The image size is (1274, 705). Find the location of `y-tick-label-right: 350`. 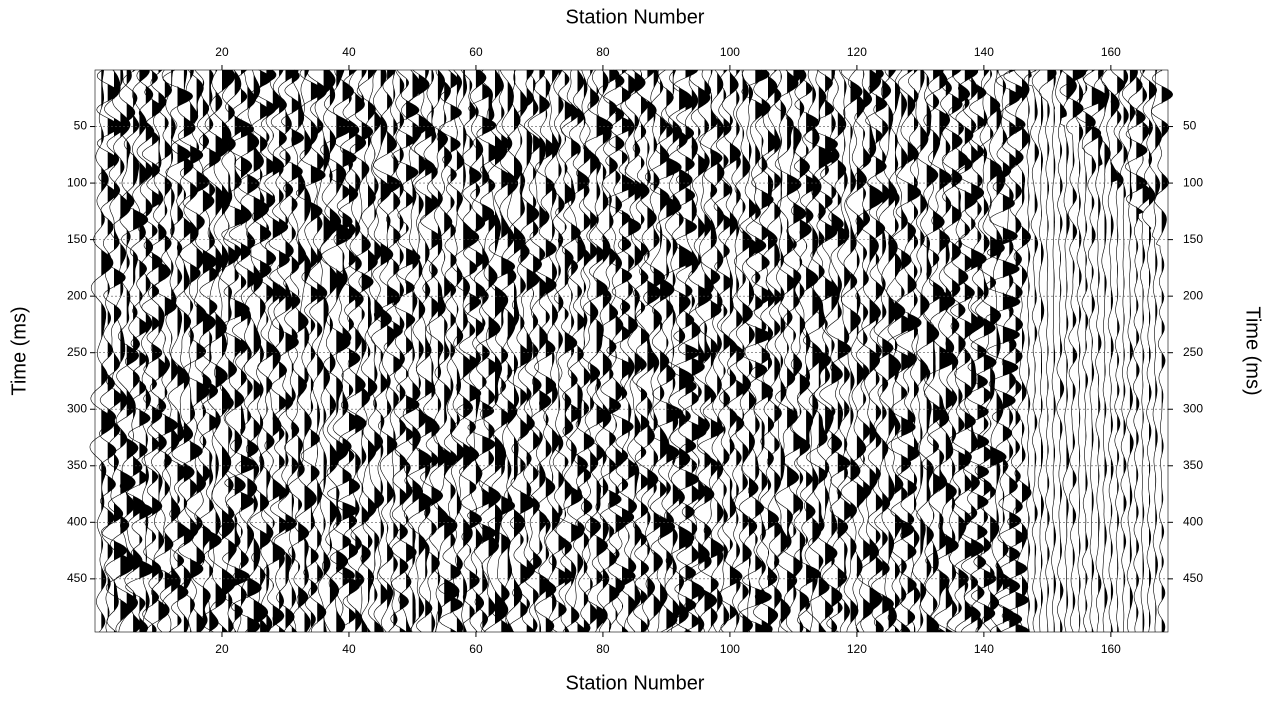

y-tick-label-right: 350 is located at coordinates (1193, 465).